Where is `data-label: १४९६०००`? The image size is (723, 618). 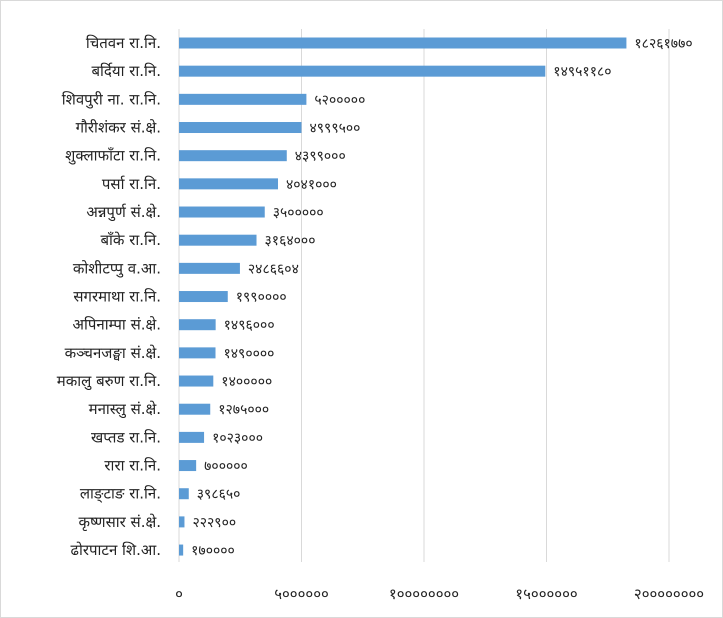 data-label: १४९६००० is located at coordinates (249, 326).